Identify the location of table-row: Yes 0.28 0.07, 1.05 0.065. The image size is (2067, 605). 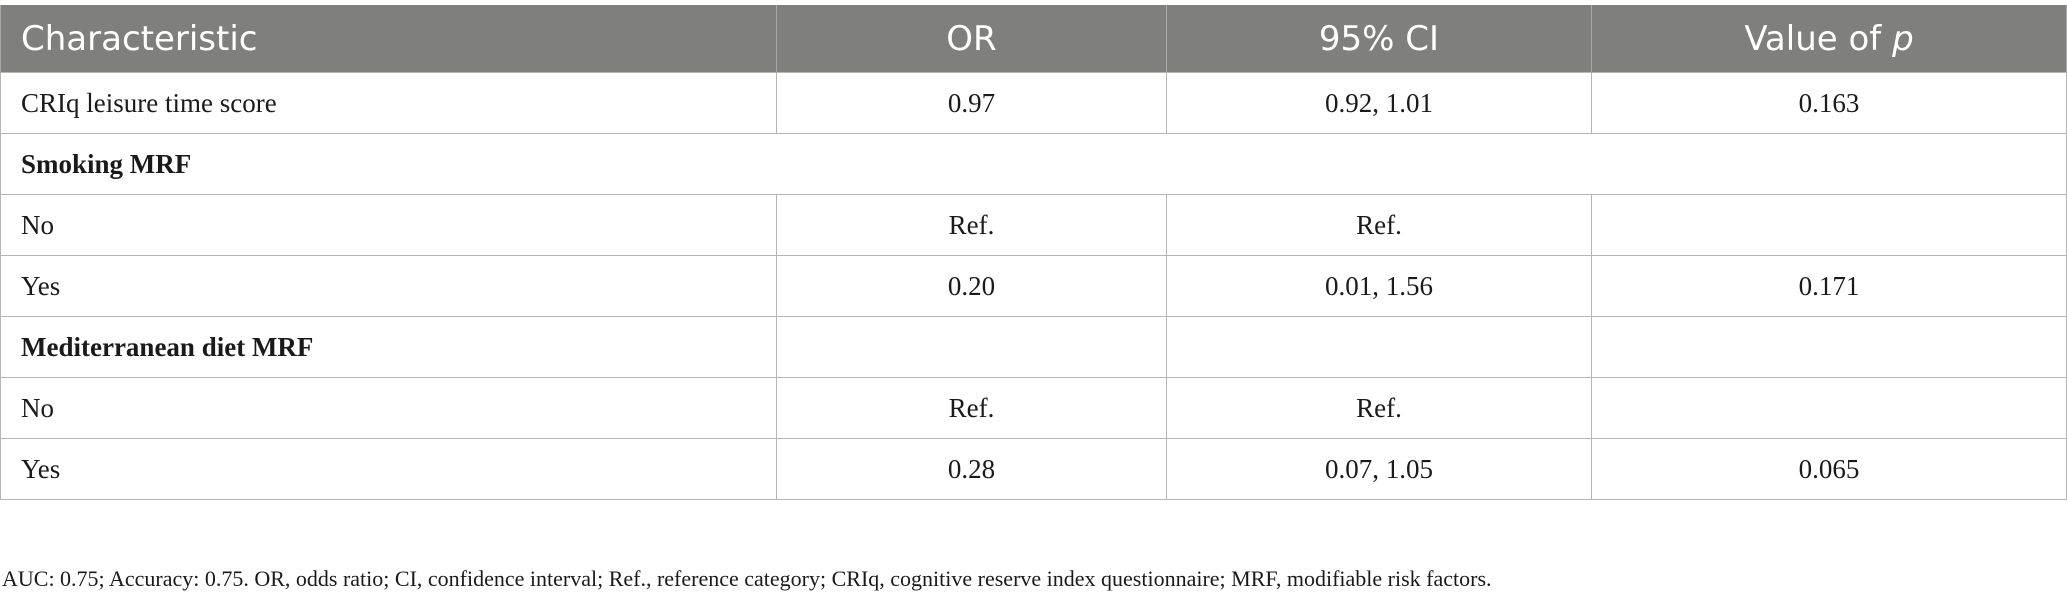
(1033, 469).